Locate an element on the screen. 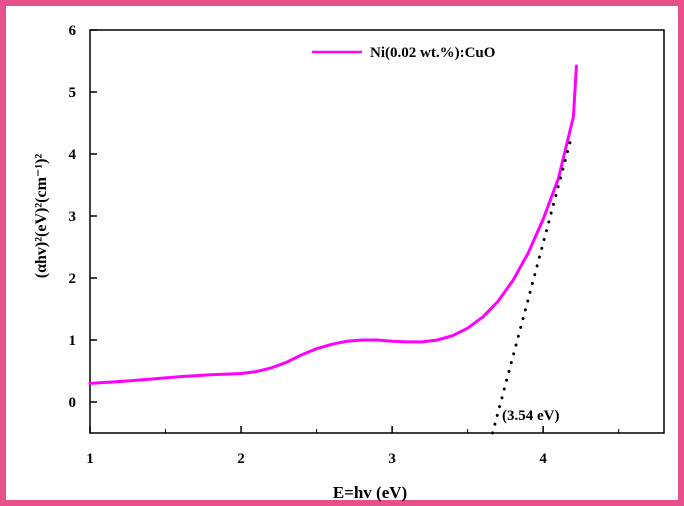 The width and height of the screenshot is (684, 506). legend: Ni(0.02 wt.%):CuO is located at coordinates (403, 53).